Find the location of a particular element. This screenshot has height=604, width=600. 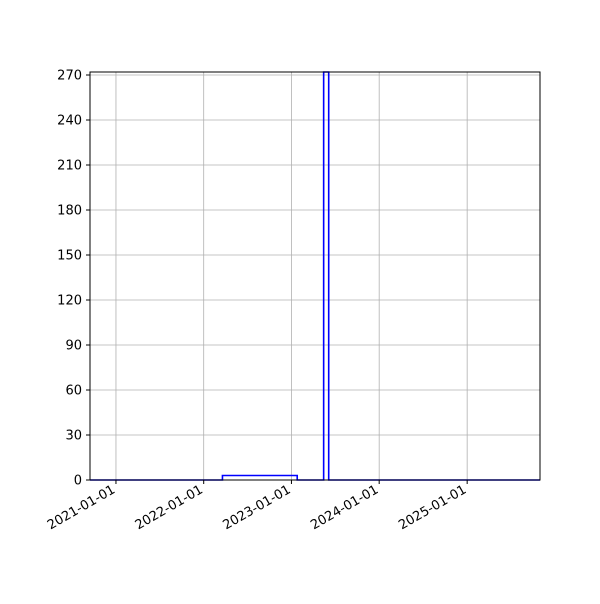

y-tick-label-3: 90 is located at coordinates (73, 346).